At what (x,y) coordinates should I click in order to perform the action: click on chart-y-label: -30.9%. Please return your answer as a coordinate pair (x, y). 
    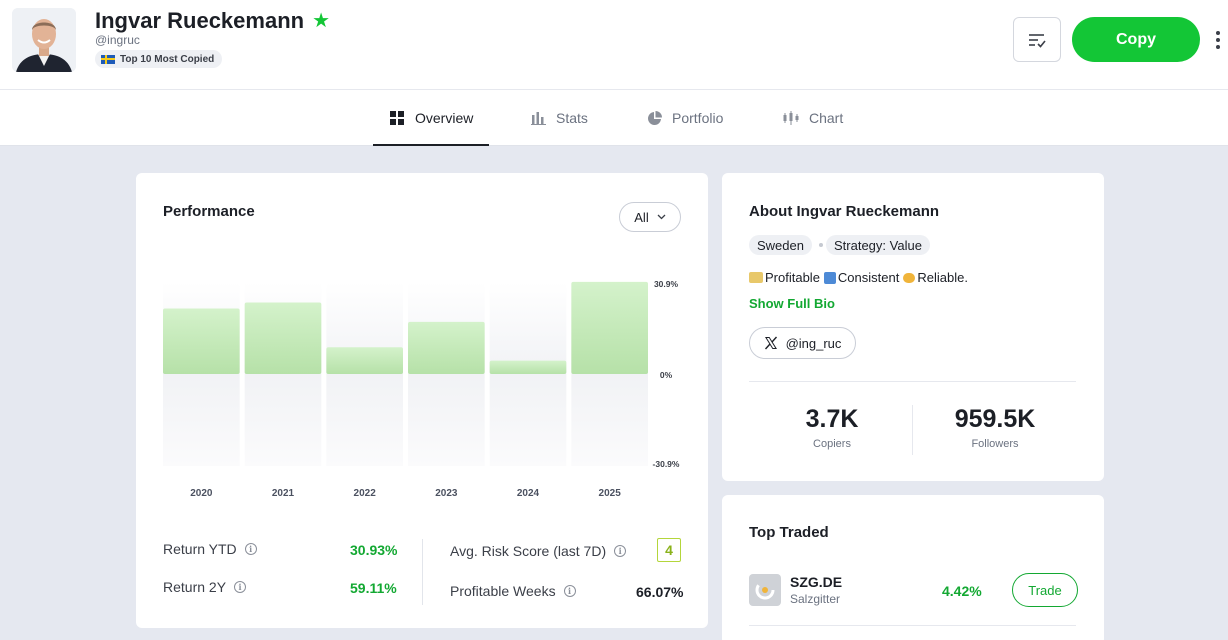
    Looking at the image, I should click on (666, 464).